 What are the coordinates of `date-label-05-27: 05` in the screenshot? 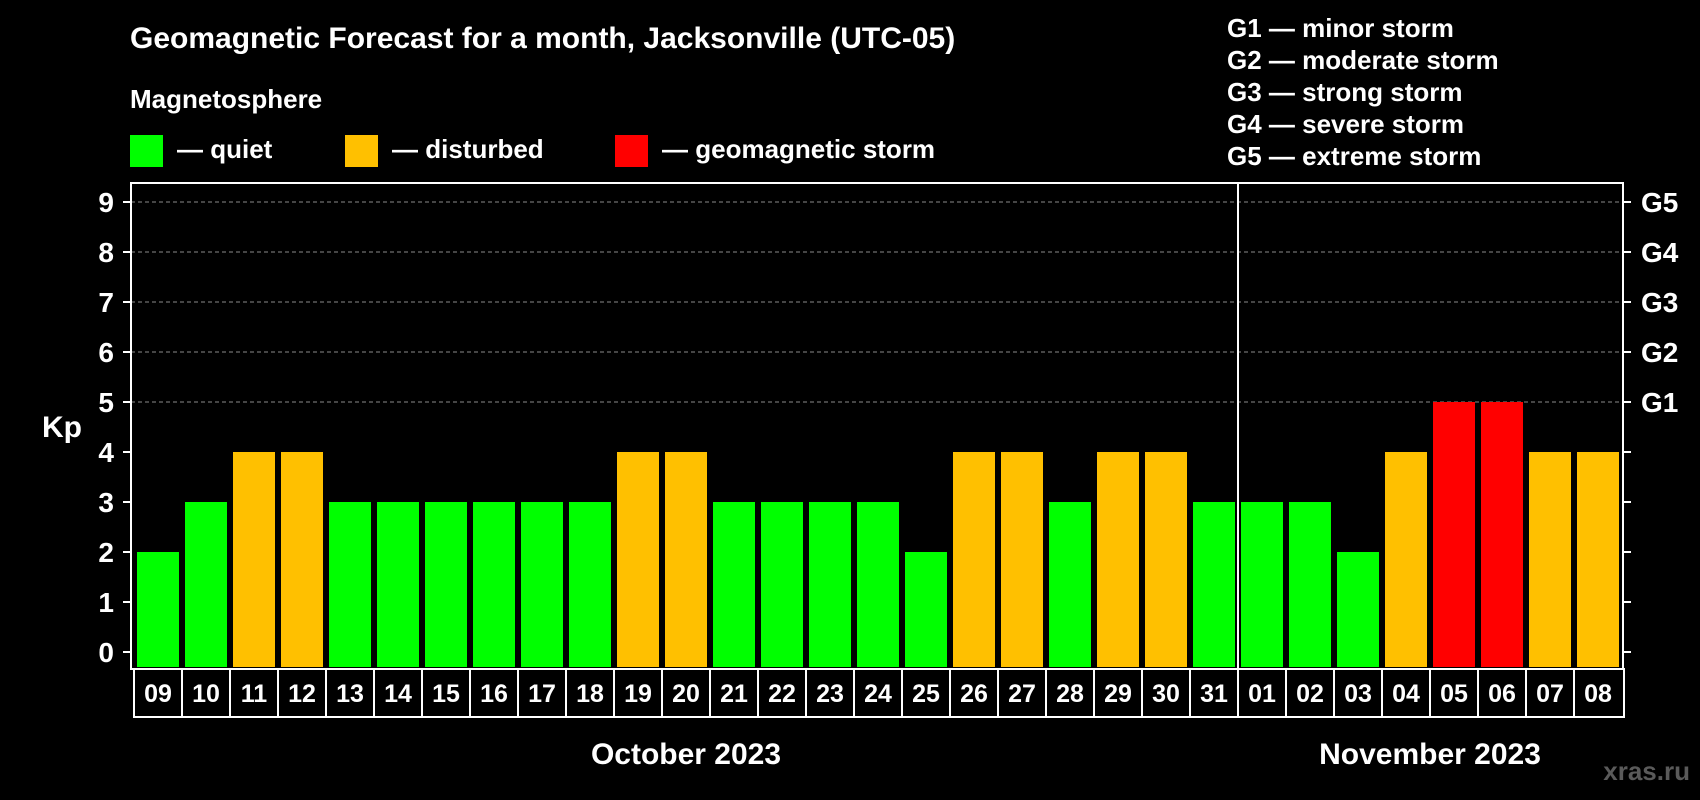 It's located at (1454, 694).